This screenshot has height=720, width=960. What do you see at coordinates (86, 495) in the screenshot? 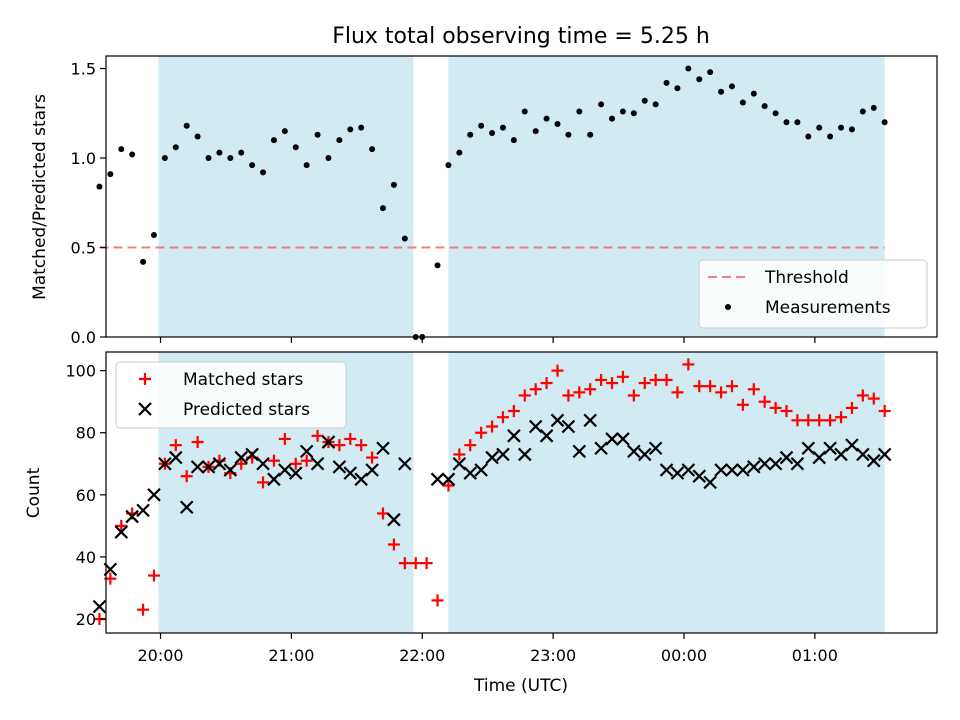
I see `y-tick-label: 60` at bounding box center [86, 495].